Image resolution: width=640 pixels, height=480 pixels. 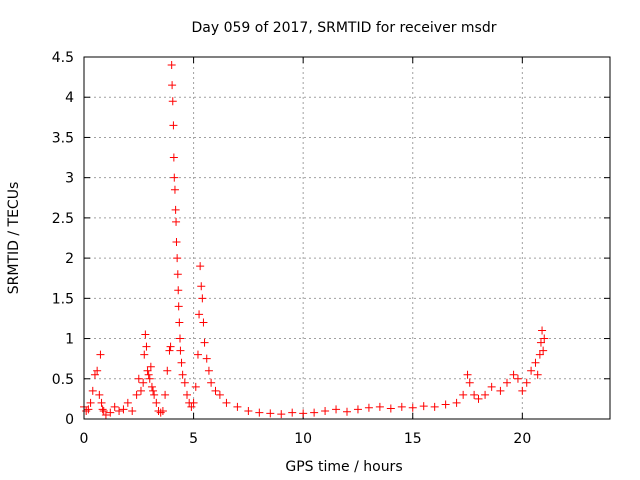 What do you see at coordinates (303, 439) in the screenshot?
I see `x-tick-label: 10` at bounding box center [303, 439].